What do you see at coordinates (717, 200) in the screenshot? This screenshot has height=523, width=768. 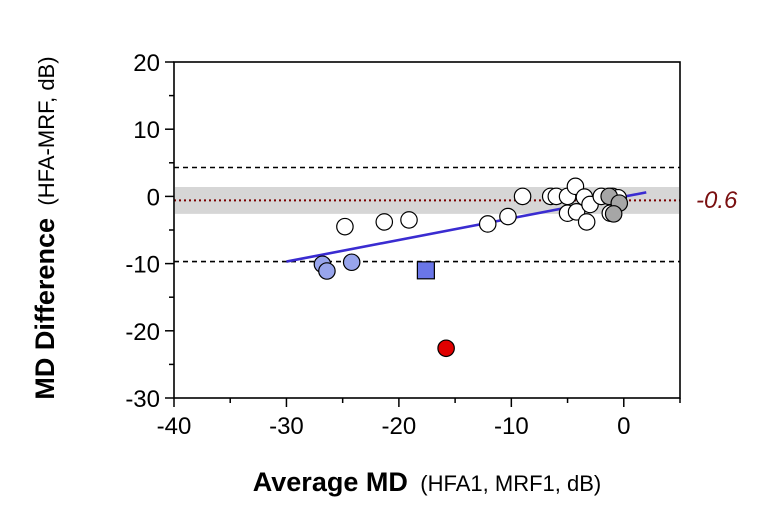 I see `mean-bias-label: -0.6` at bounding box center [717, 200].